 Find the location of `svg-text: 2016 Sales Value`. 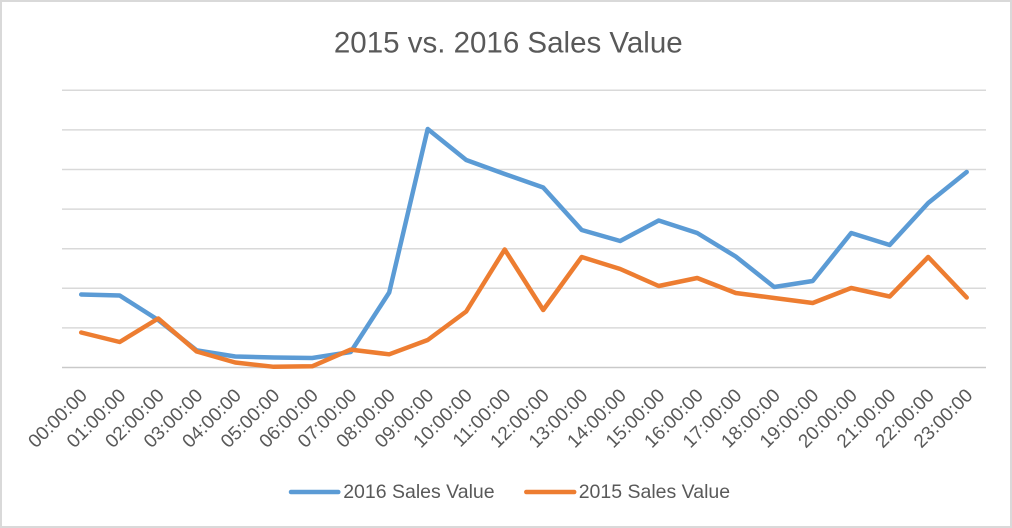

svg-text: 2016 Sales Value is located at coordinates (418, 492).